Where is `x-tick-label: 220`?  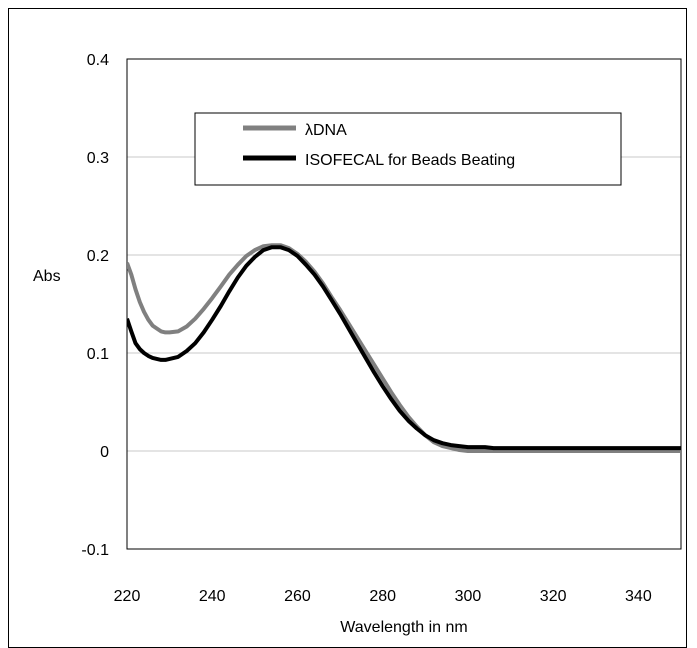 x-tick-label: 220 is located at coordinates (127, 596).